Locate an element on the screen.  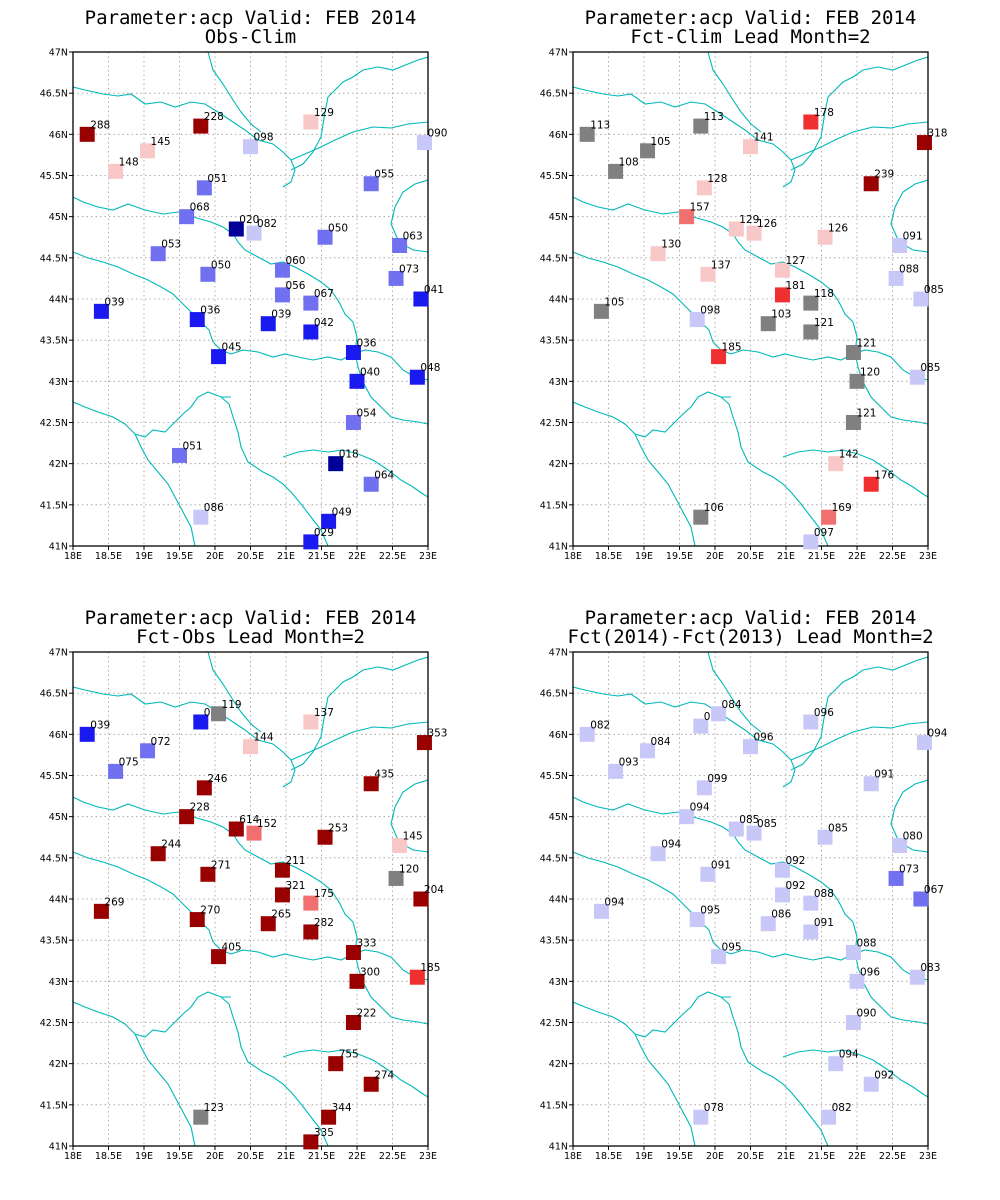
station-value-label: 105 is located at coordinates (614, 302).